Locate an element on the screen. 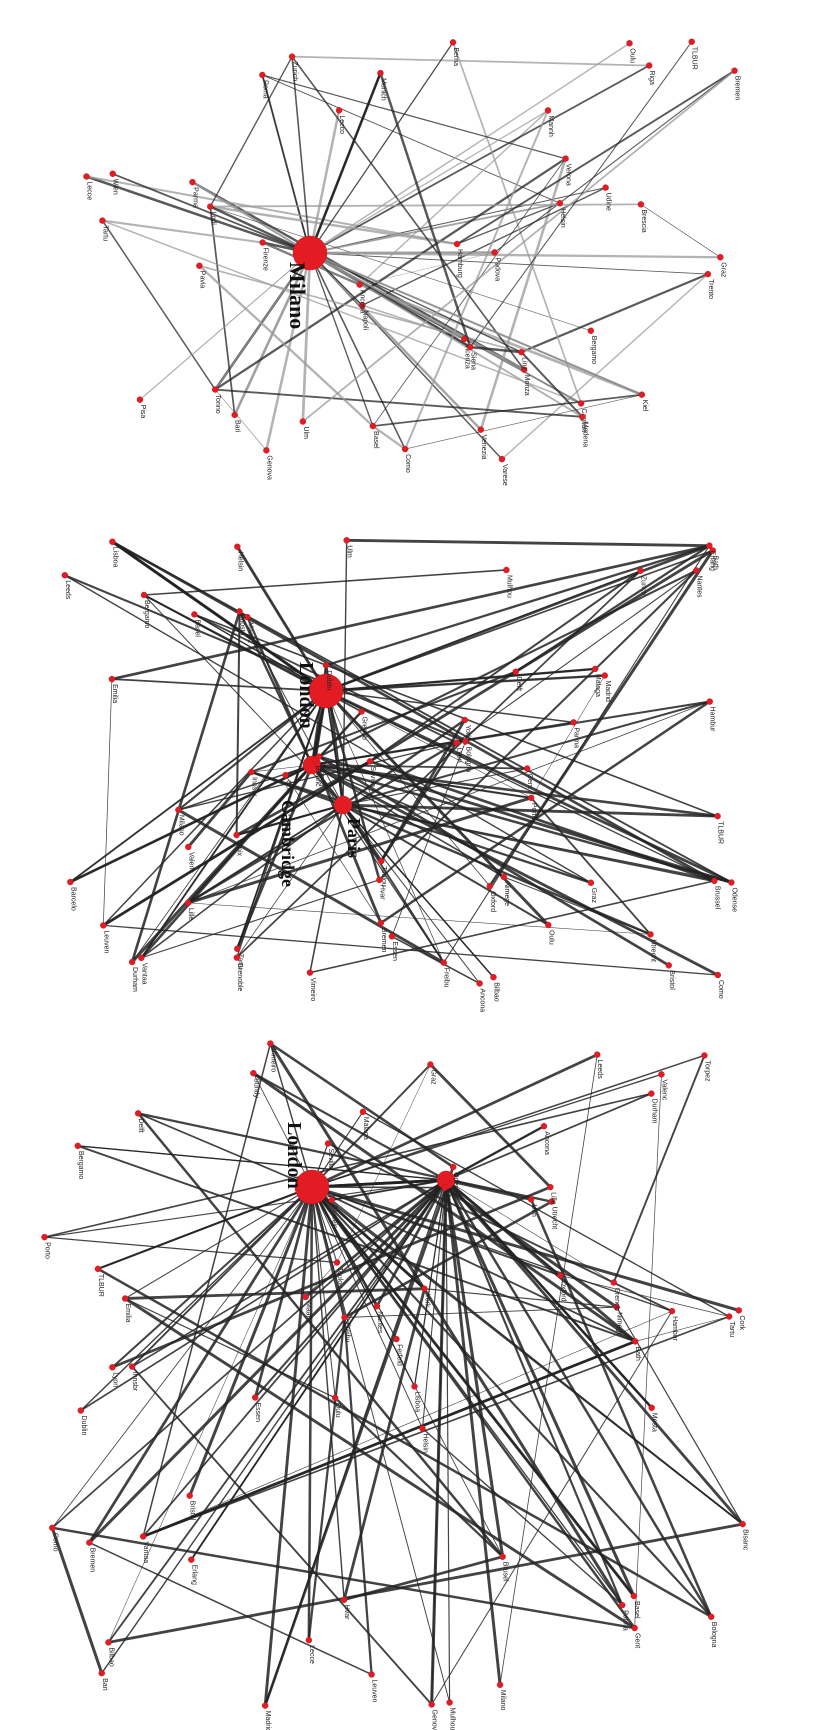 This screenshot has width=838, height=1730. node-label: Mannh is located at coordinates (550, 126).